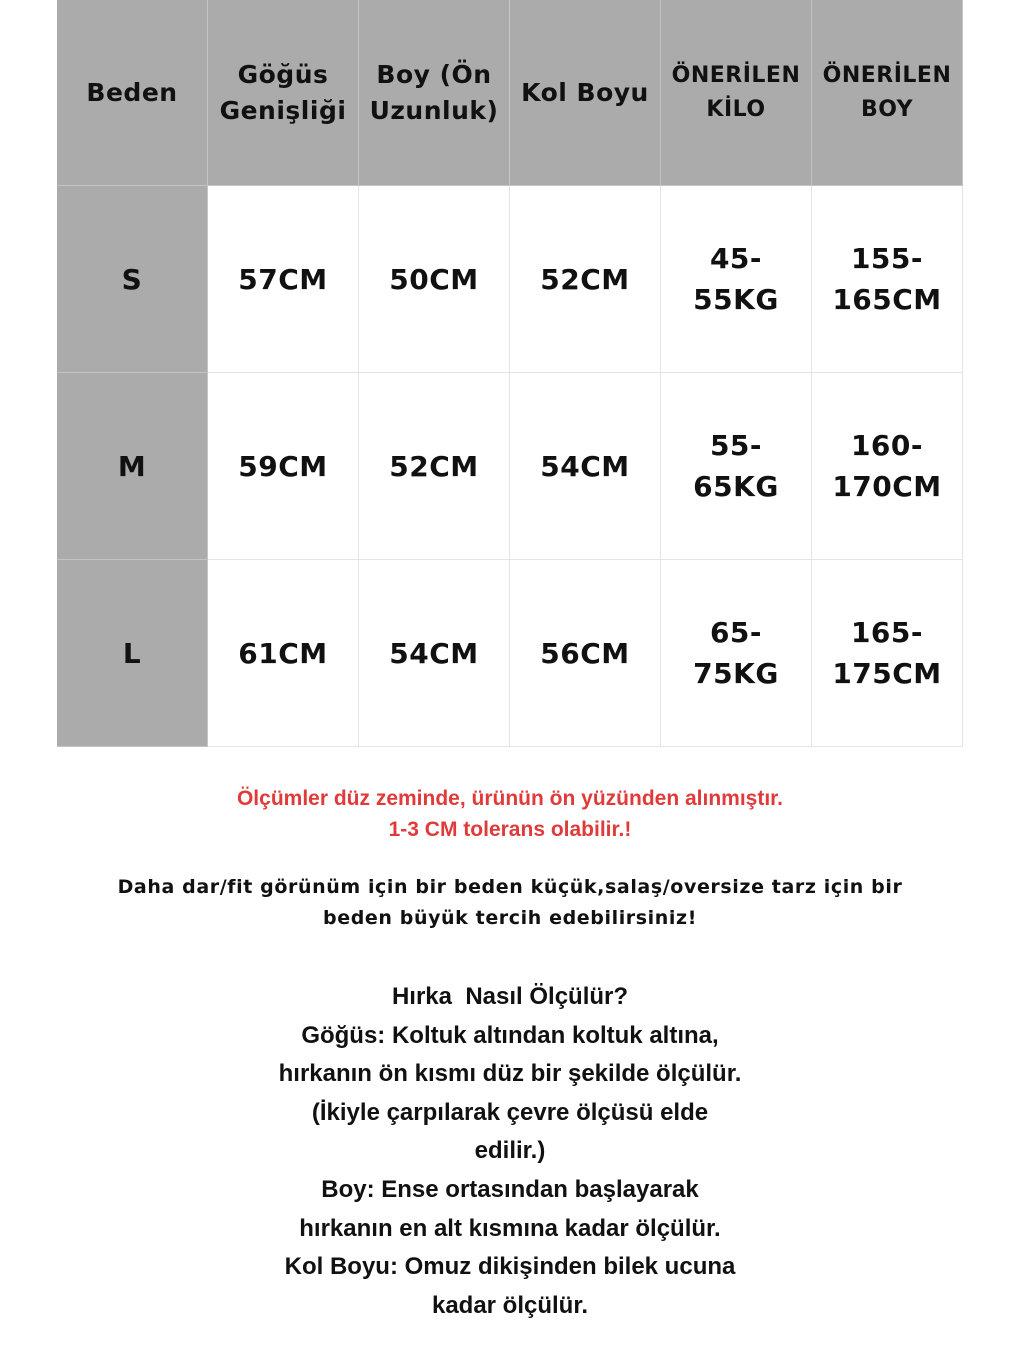  I want to click on text-line: 155-, so click(887, 258).